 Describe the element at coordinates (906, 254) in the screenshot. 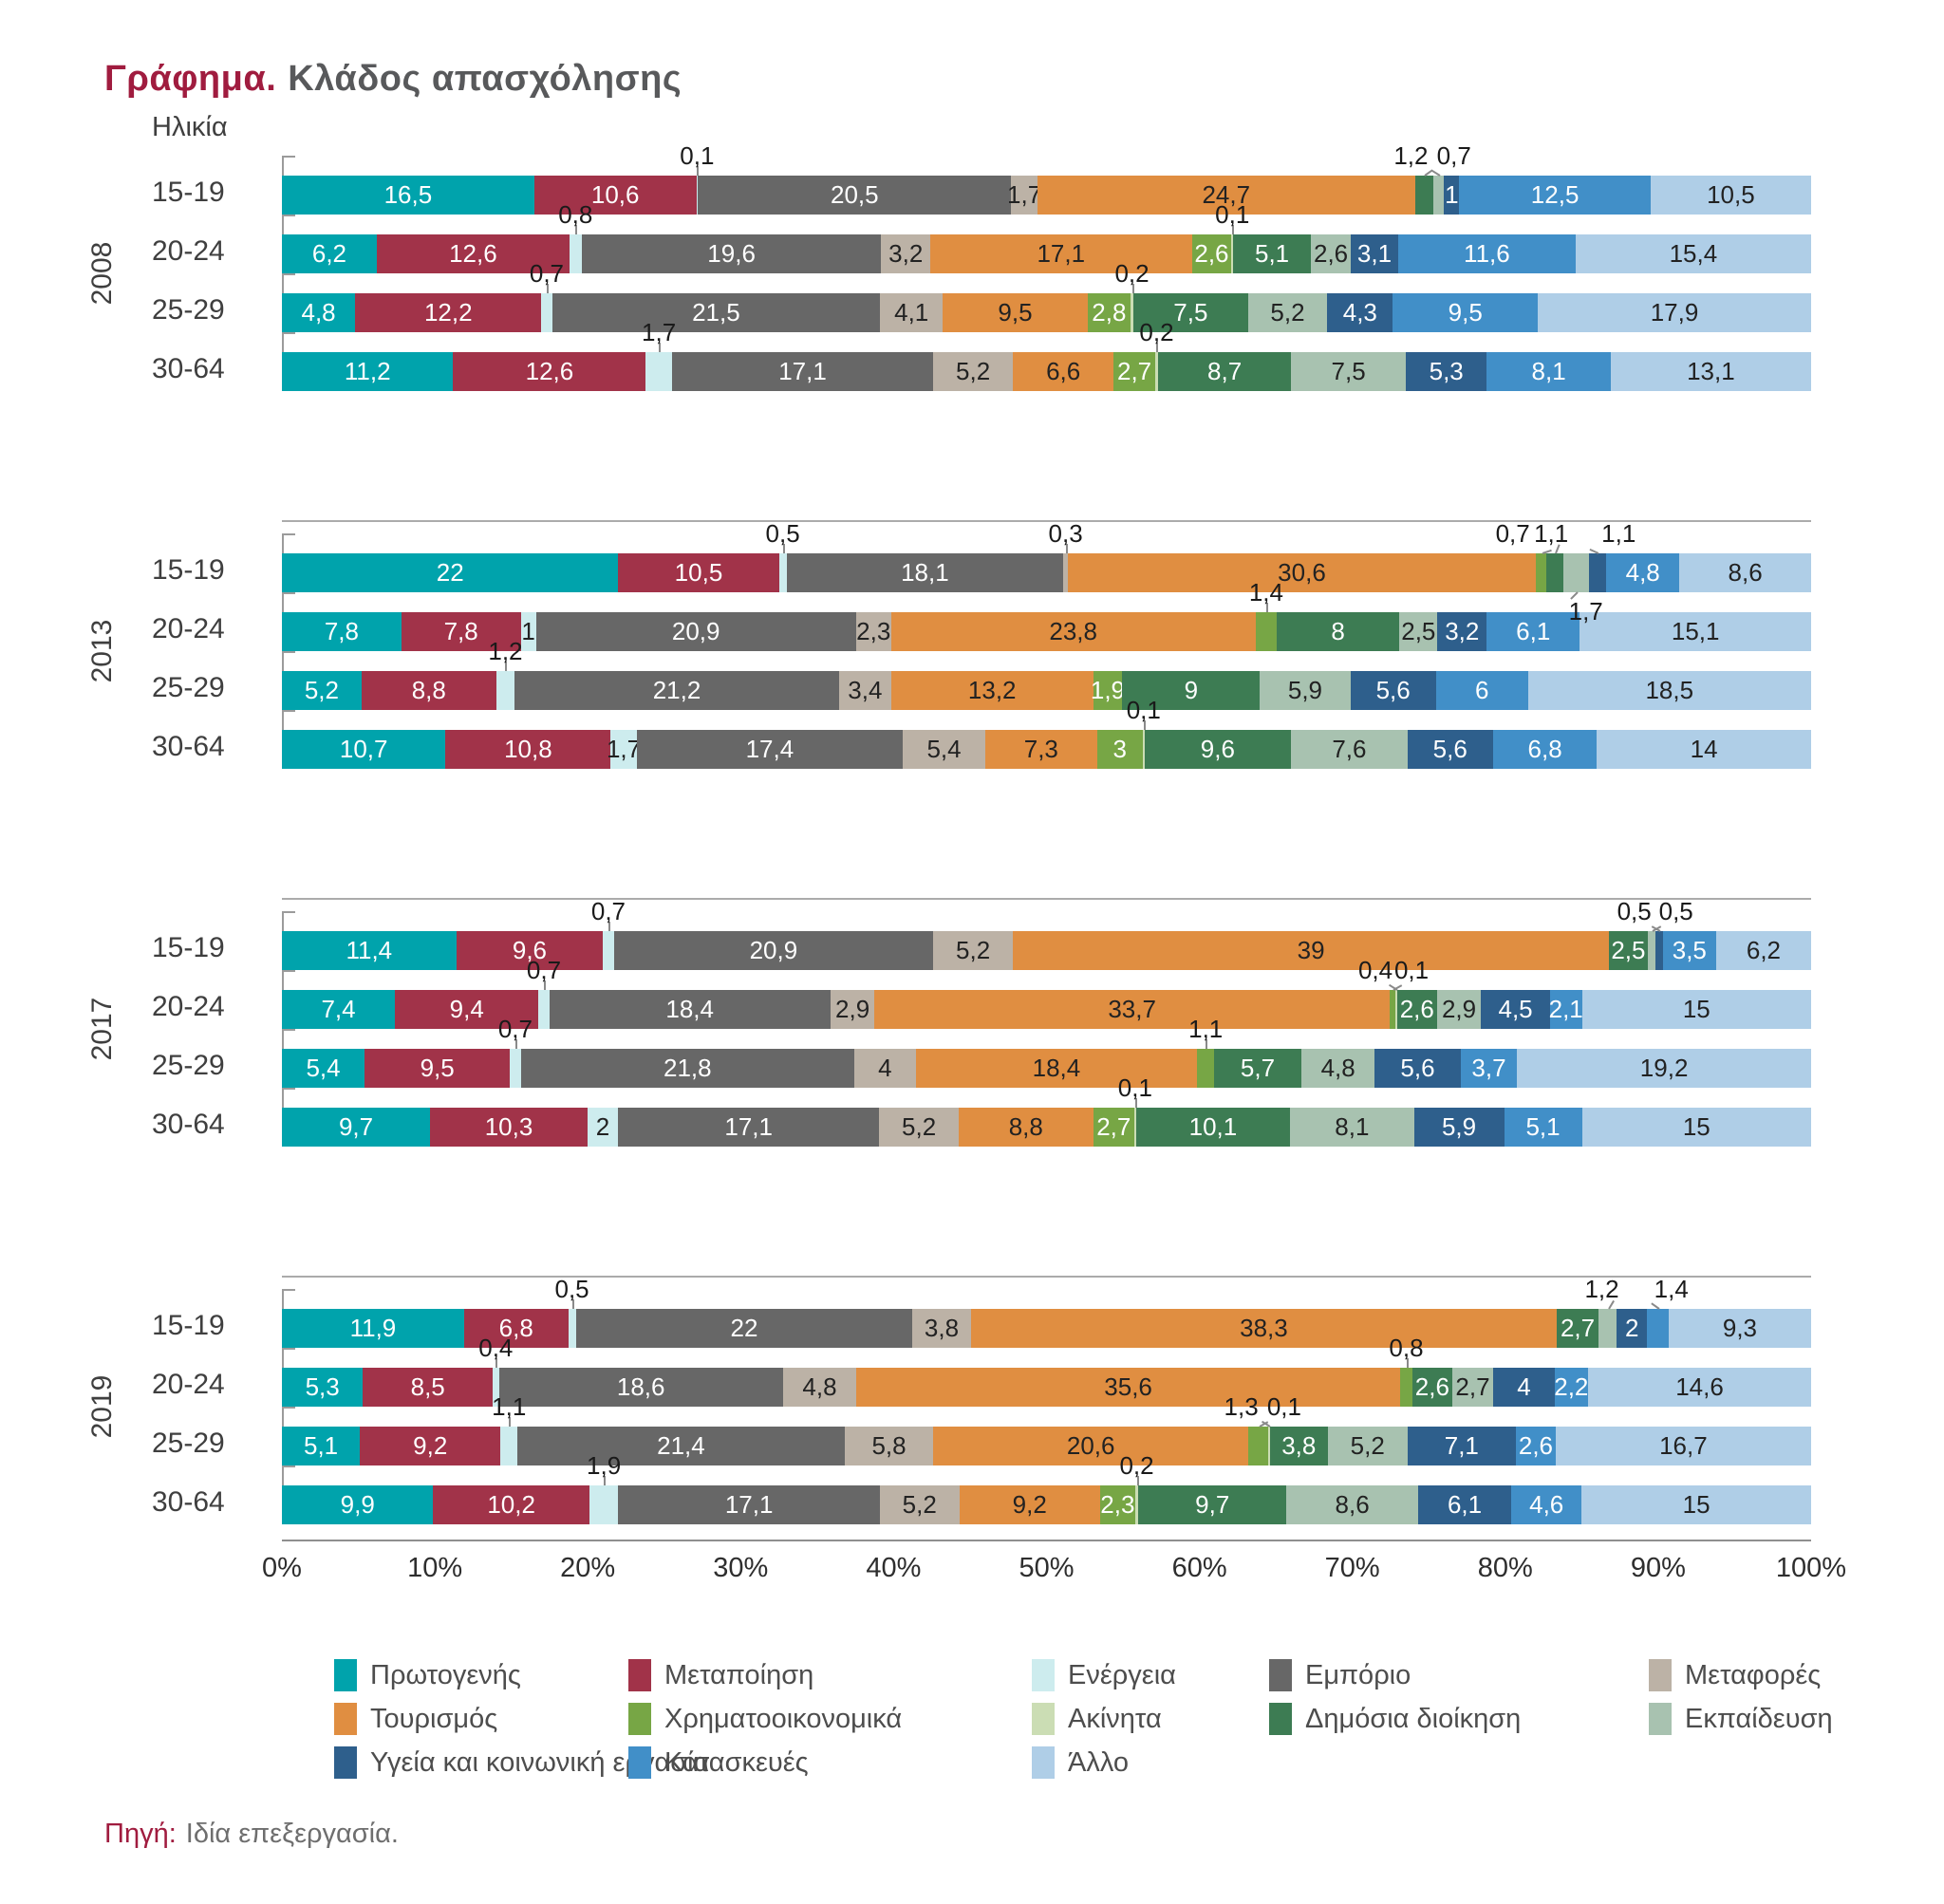

I see `segment-label: 3,2` at that location.